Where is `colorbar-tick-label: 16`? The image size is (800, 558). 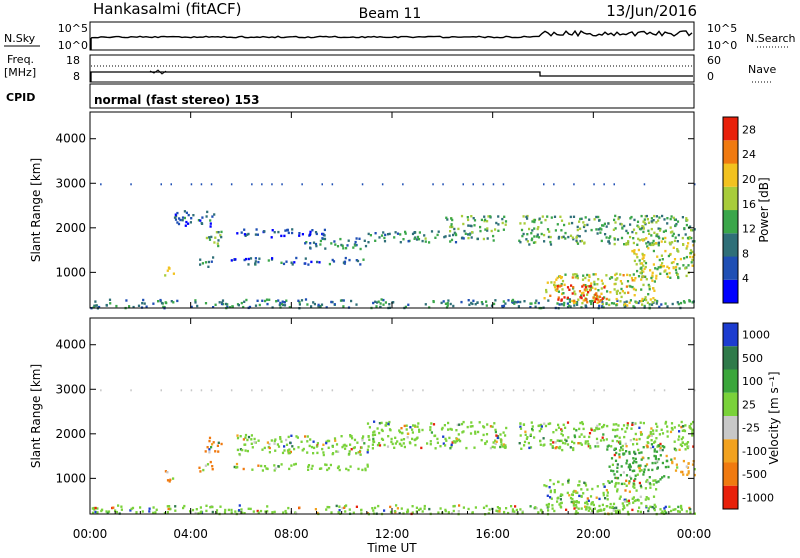
colorbar-tick-label: 16 is located at coordinates (749, 204).